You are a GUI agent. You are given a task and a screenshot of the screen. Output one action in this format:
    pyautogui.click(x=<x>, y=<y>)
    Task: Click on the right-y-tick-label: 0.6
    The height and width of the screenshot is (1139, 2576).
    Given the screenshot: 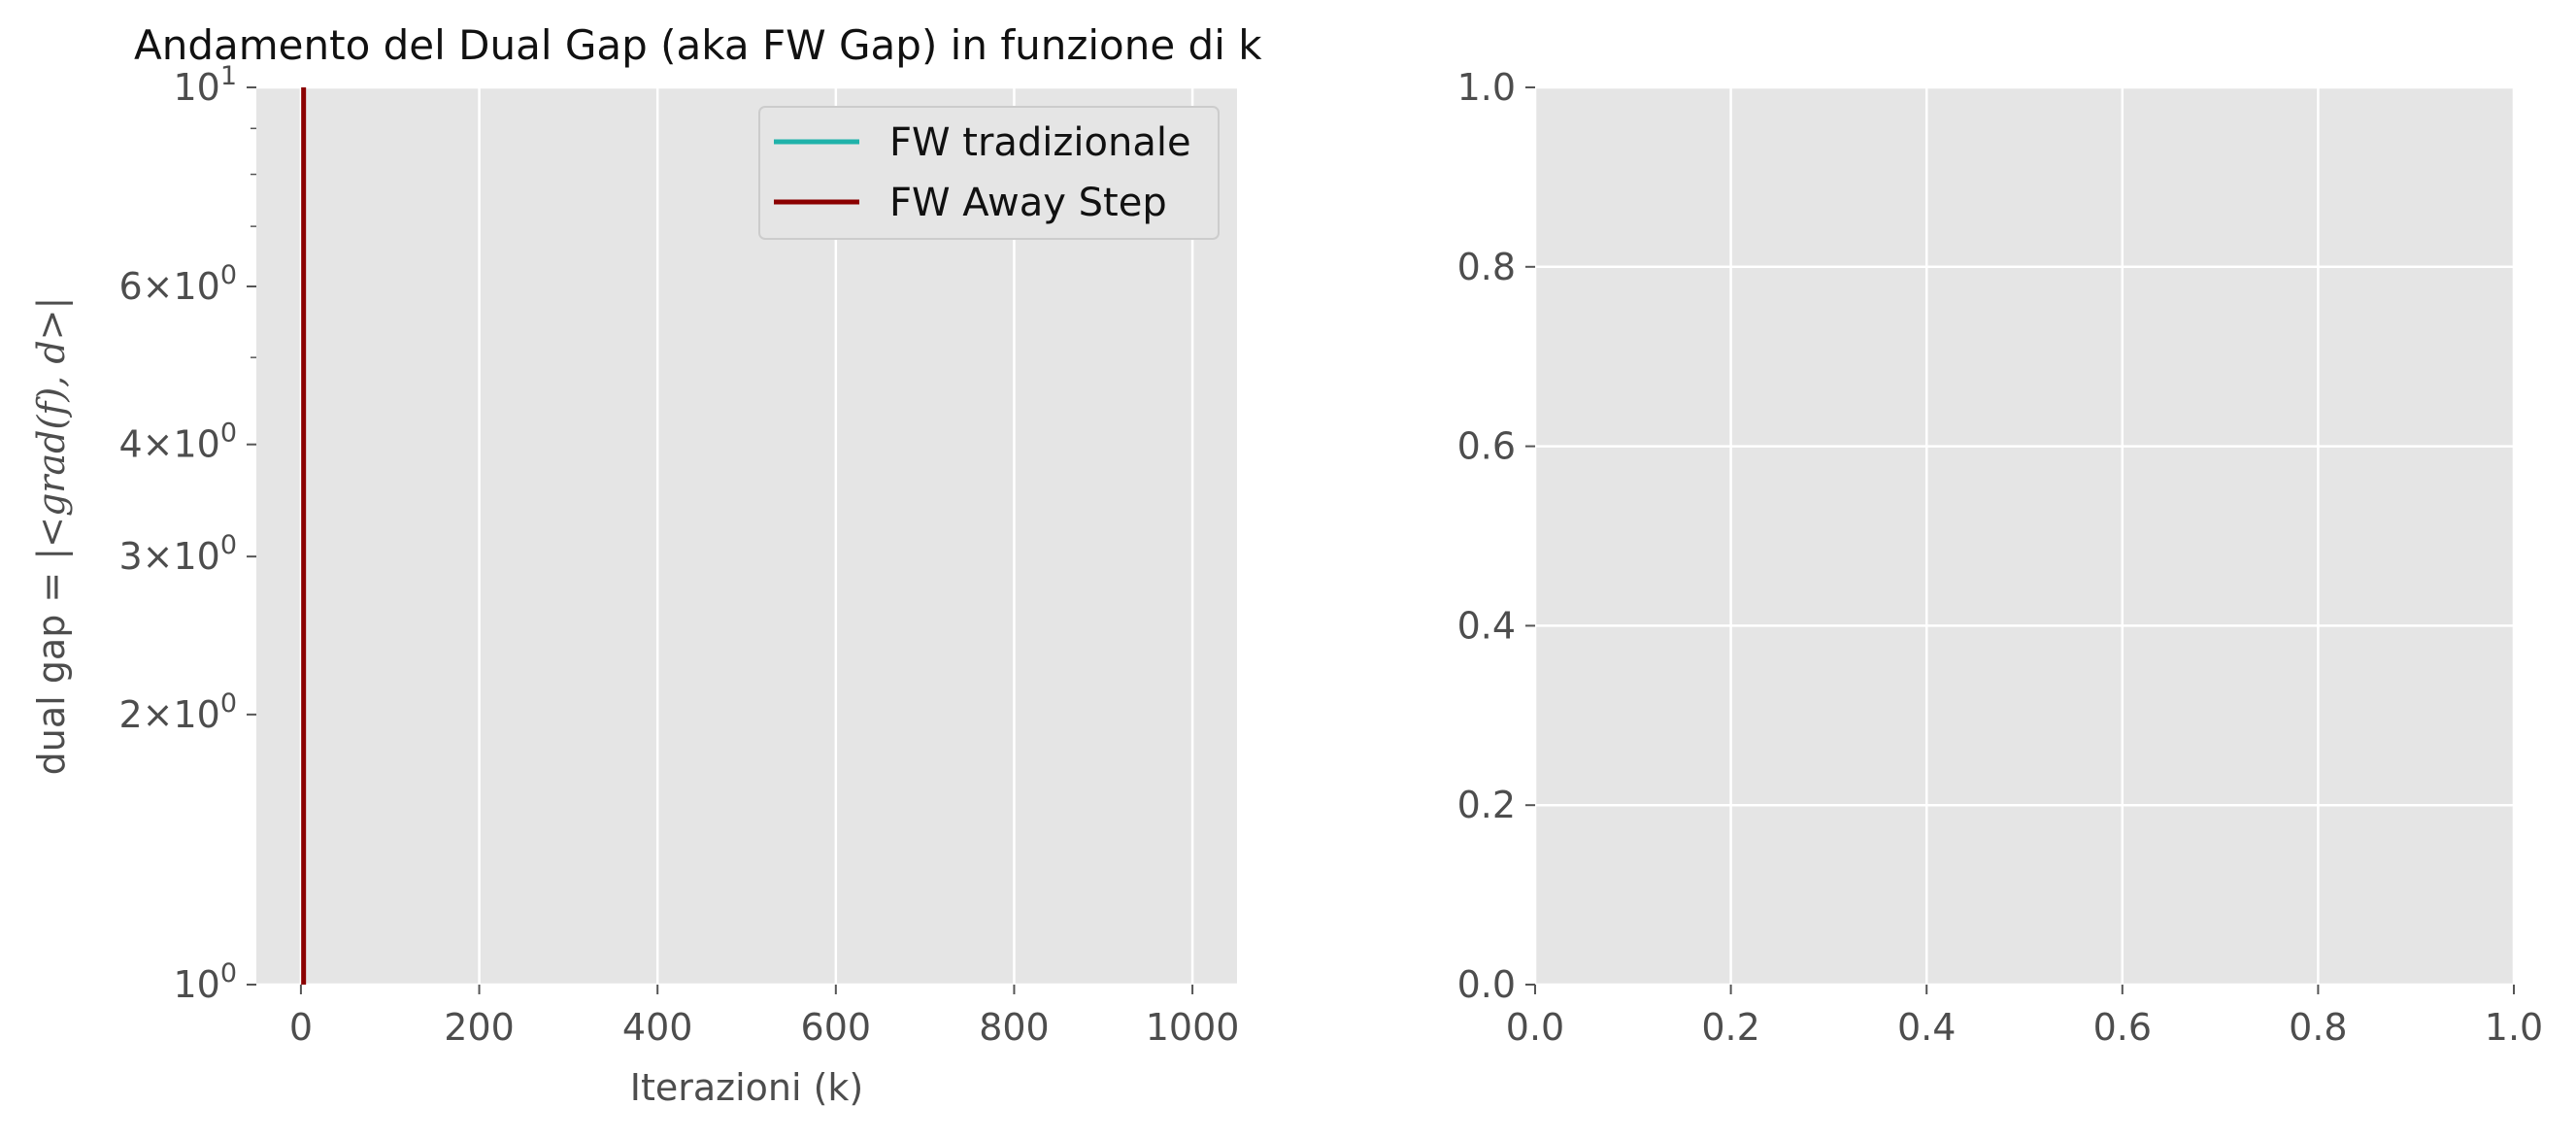 What is the action you would take?
    pyautogui.click(x=1486, y=446)
    